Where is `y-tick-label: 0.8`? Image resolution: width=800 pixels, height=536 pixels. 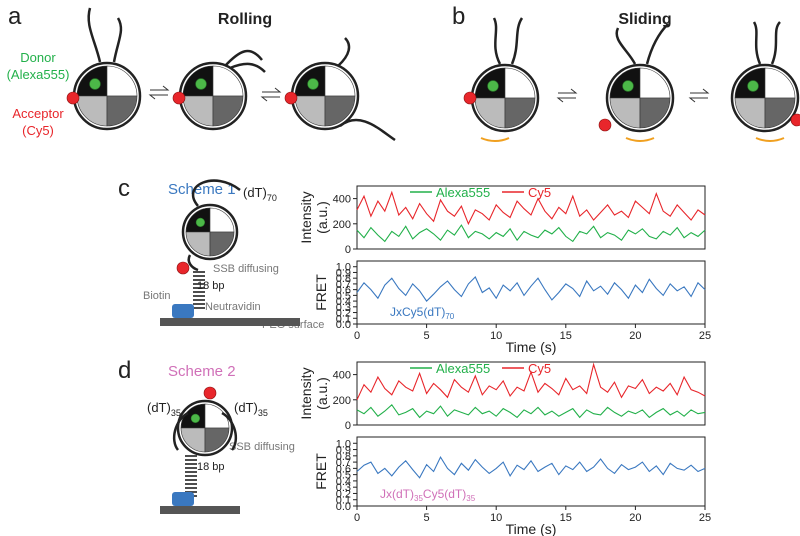
y-tick-label: 0.8 is located at coordinates (343, 457).